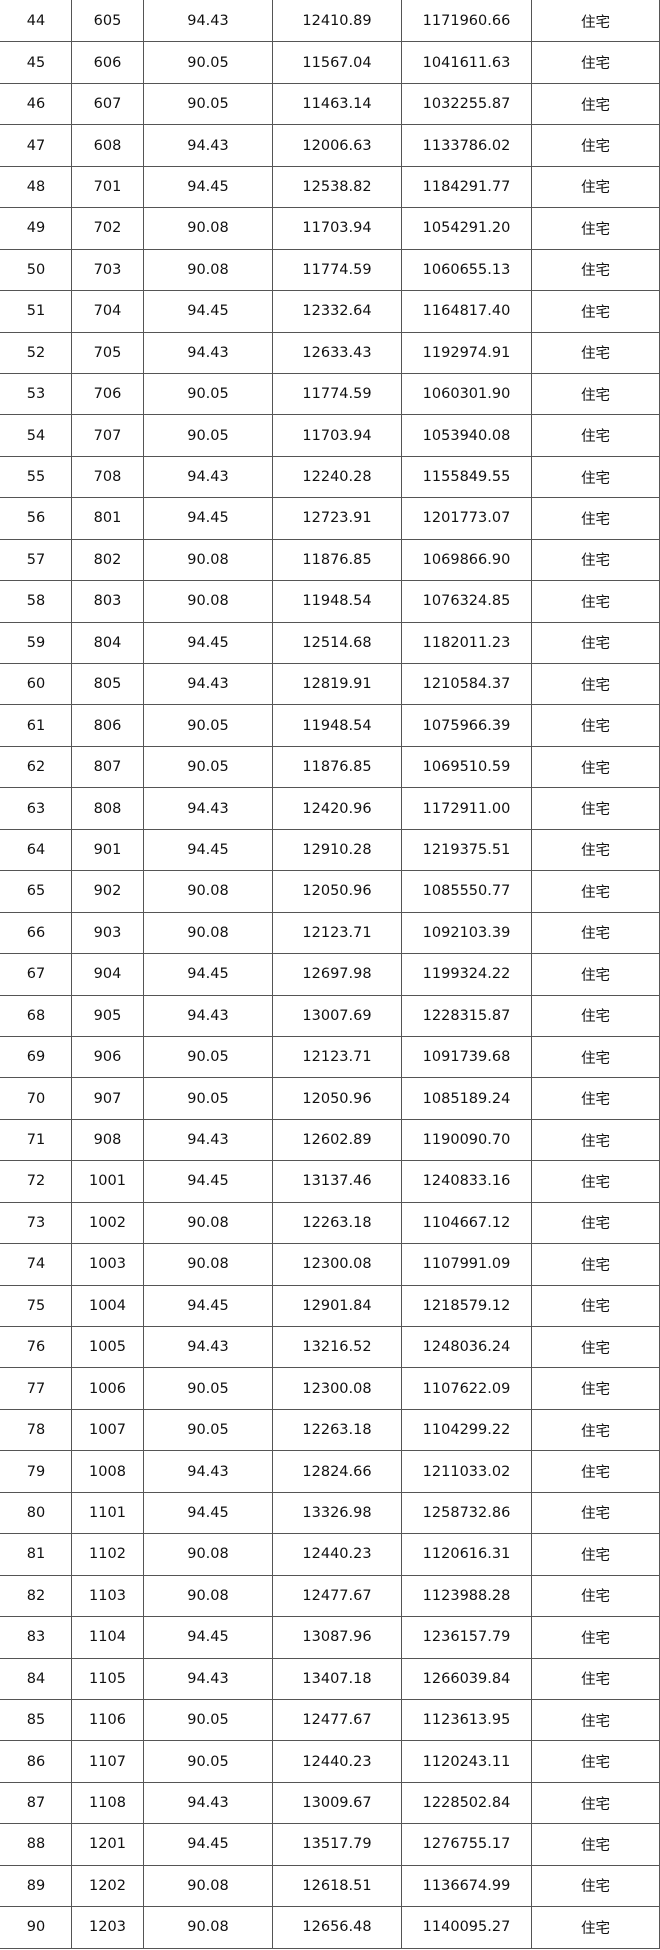  Describe the element at coordinates (330, 601) in the screenshot. I see `table-row: 58 803 90.08 11948.54 1076324.85 住宅` at that location.